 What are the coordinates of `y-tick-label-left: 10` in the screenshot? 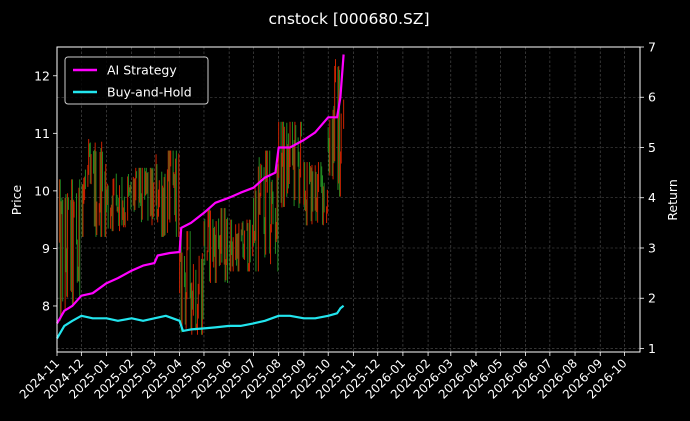 It's located at (42, 190).